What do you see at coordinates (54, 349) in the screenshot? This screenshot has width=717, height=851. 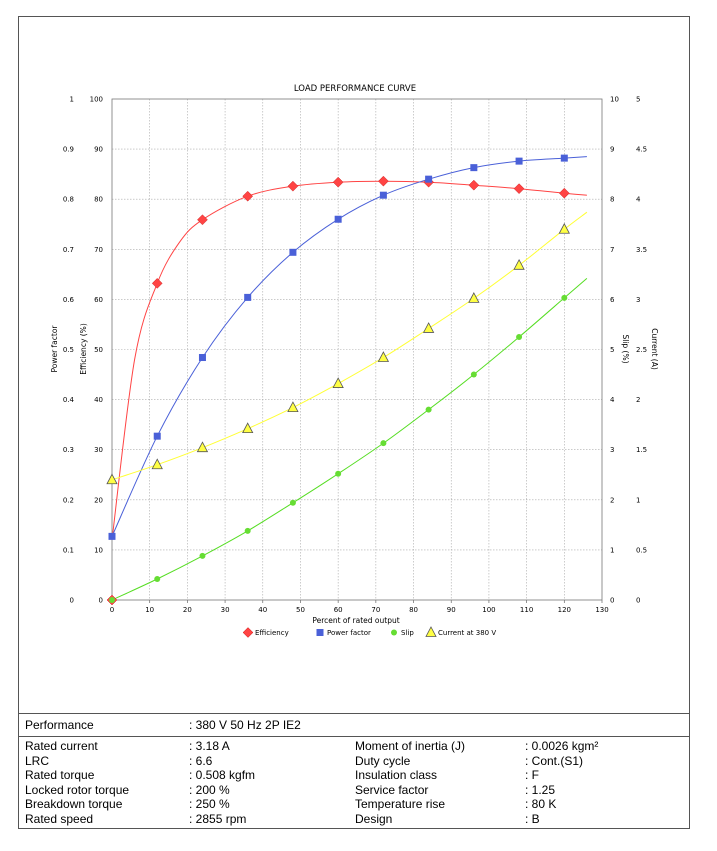 I see `power-factor-axis-label: Power factor` at bounding box center [54, 349].